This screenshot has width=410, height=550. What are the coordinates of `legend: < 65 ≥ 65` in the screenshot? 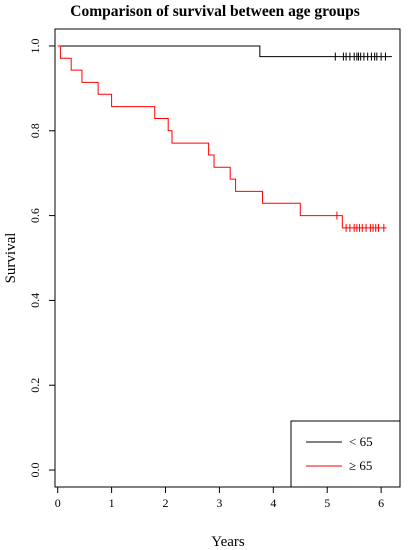 It's located at (345, 454).